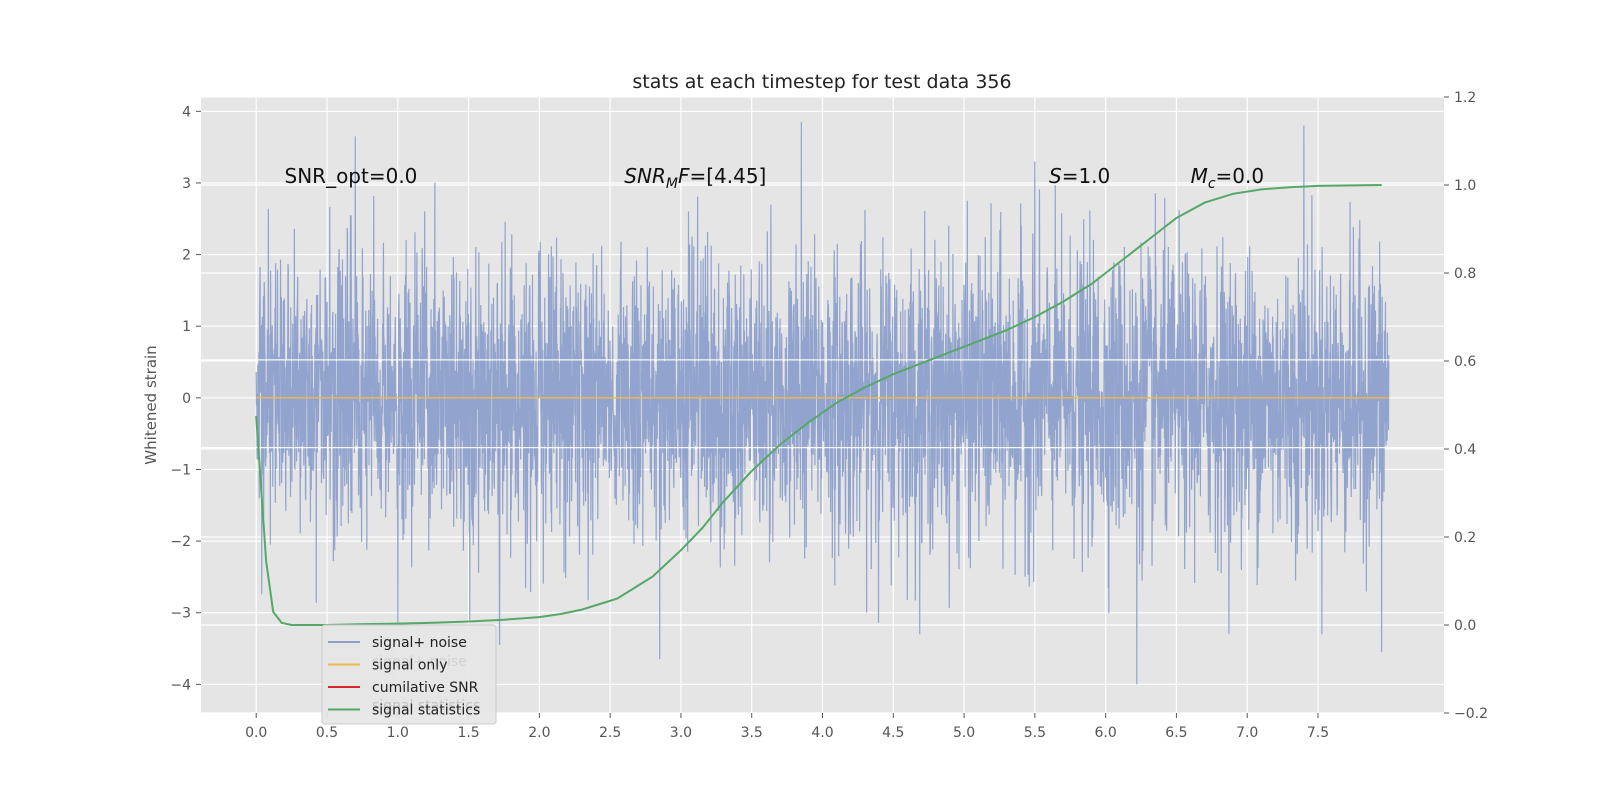 The width and height of the screenshot is (1600, 804). What do you see at coordinates (180, 614) in the screenshot?
I see `y-tick-label: −3` at bounding box center [180, 614].